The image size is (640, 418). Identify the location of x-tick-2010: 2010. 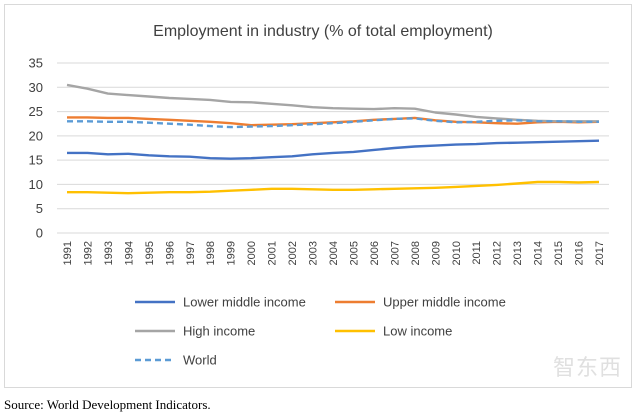
(457, 253).